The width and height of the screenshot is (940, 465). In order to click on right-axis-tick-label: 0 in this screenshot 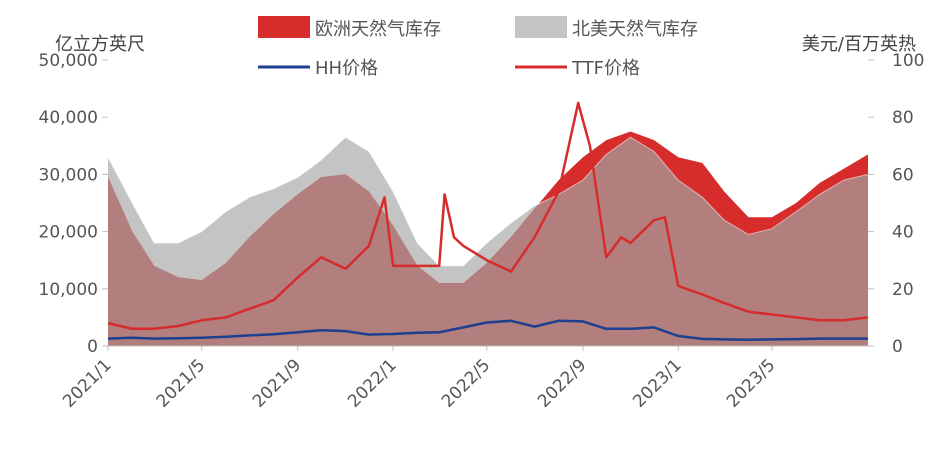, I will do `click(897, 347)`.